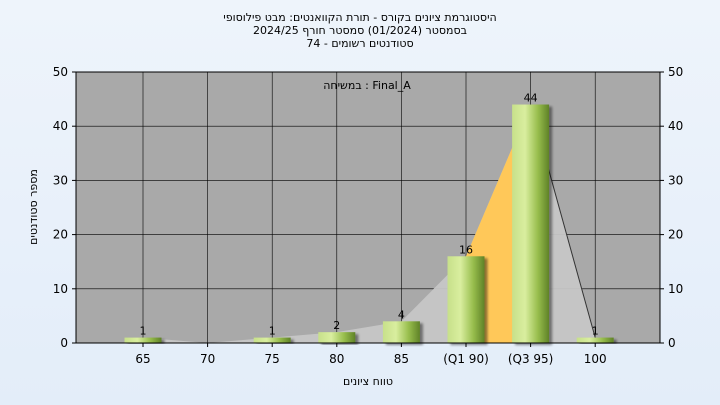 The image size is (720, 405). What do you see at coordinates (64, 343) in the screenshot?
I see `y-tick-label: 0` at bounding box center [64, 343].